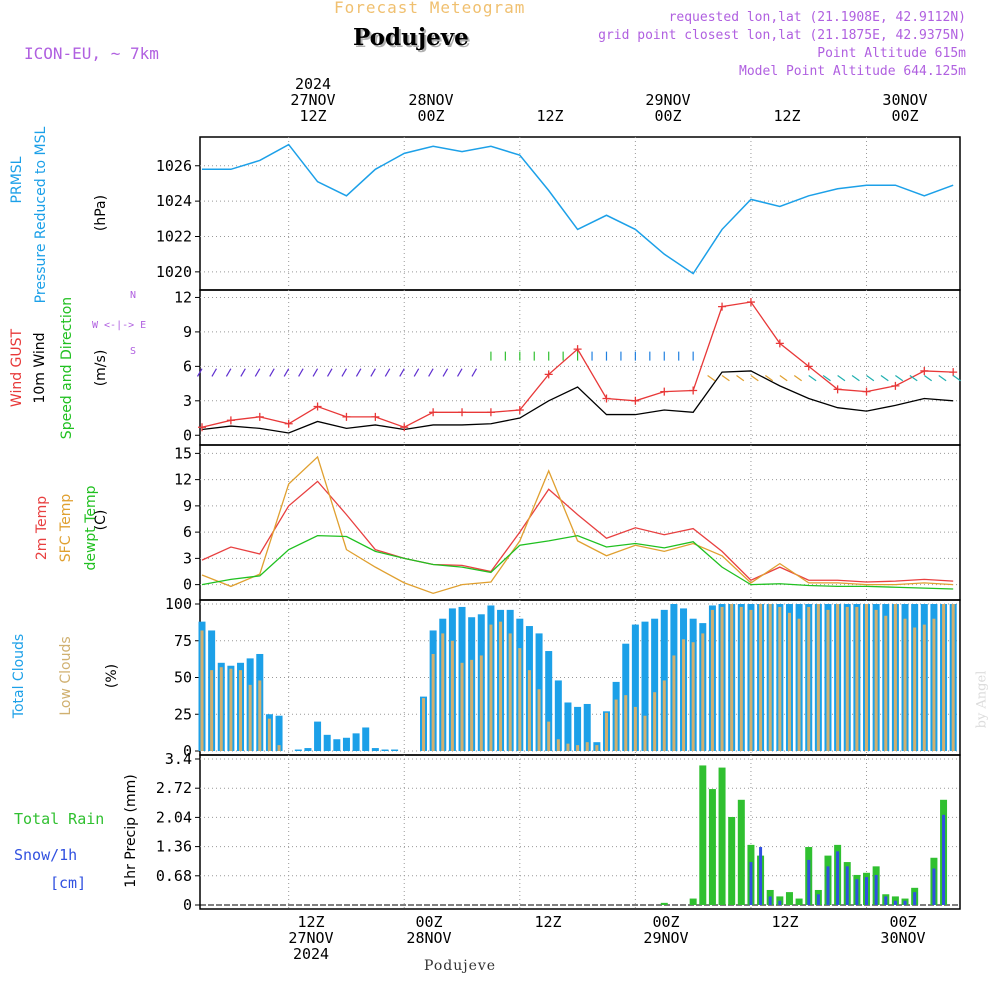 This screenshot has height=1000, width=1000. What do you see at coordinates (66, 528) in the screenshot?
I see `sfc-temp-label: SFC Temp` at bounding box center [66, 528].